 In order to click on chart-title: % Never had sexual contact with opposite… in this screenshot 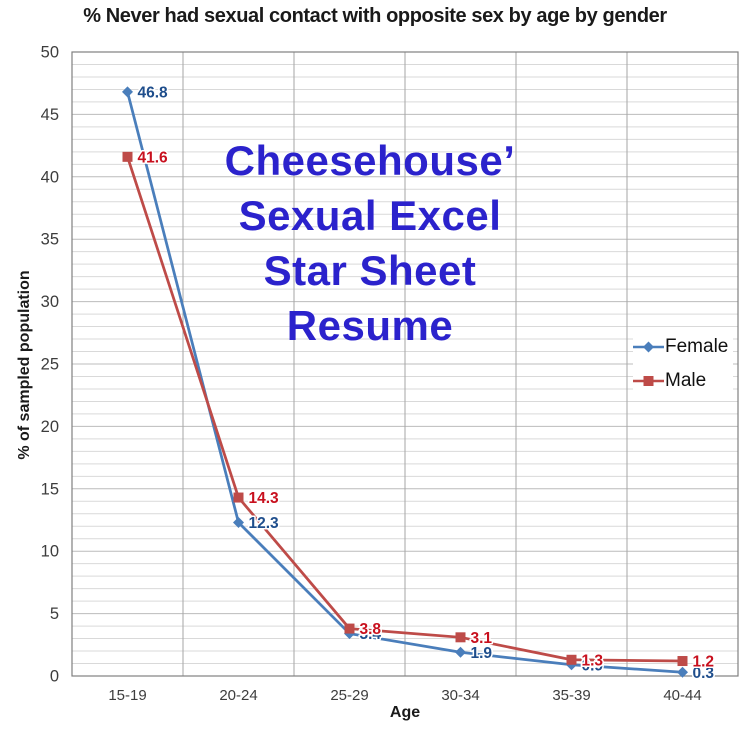, I will do `click(375, 16)`.